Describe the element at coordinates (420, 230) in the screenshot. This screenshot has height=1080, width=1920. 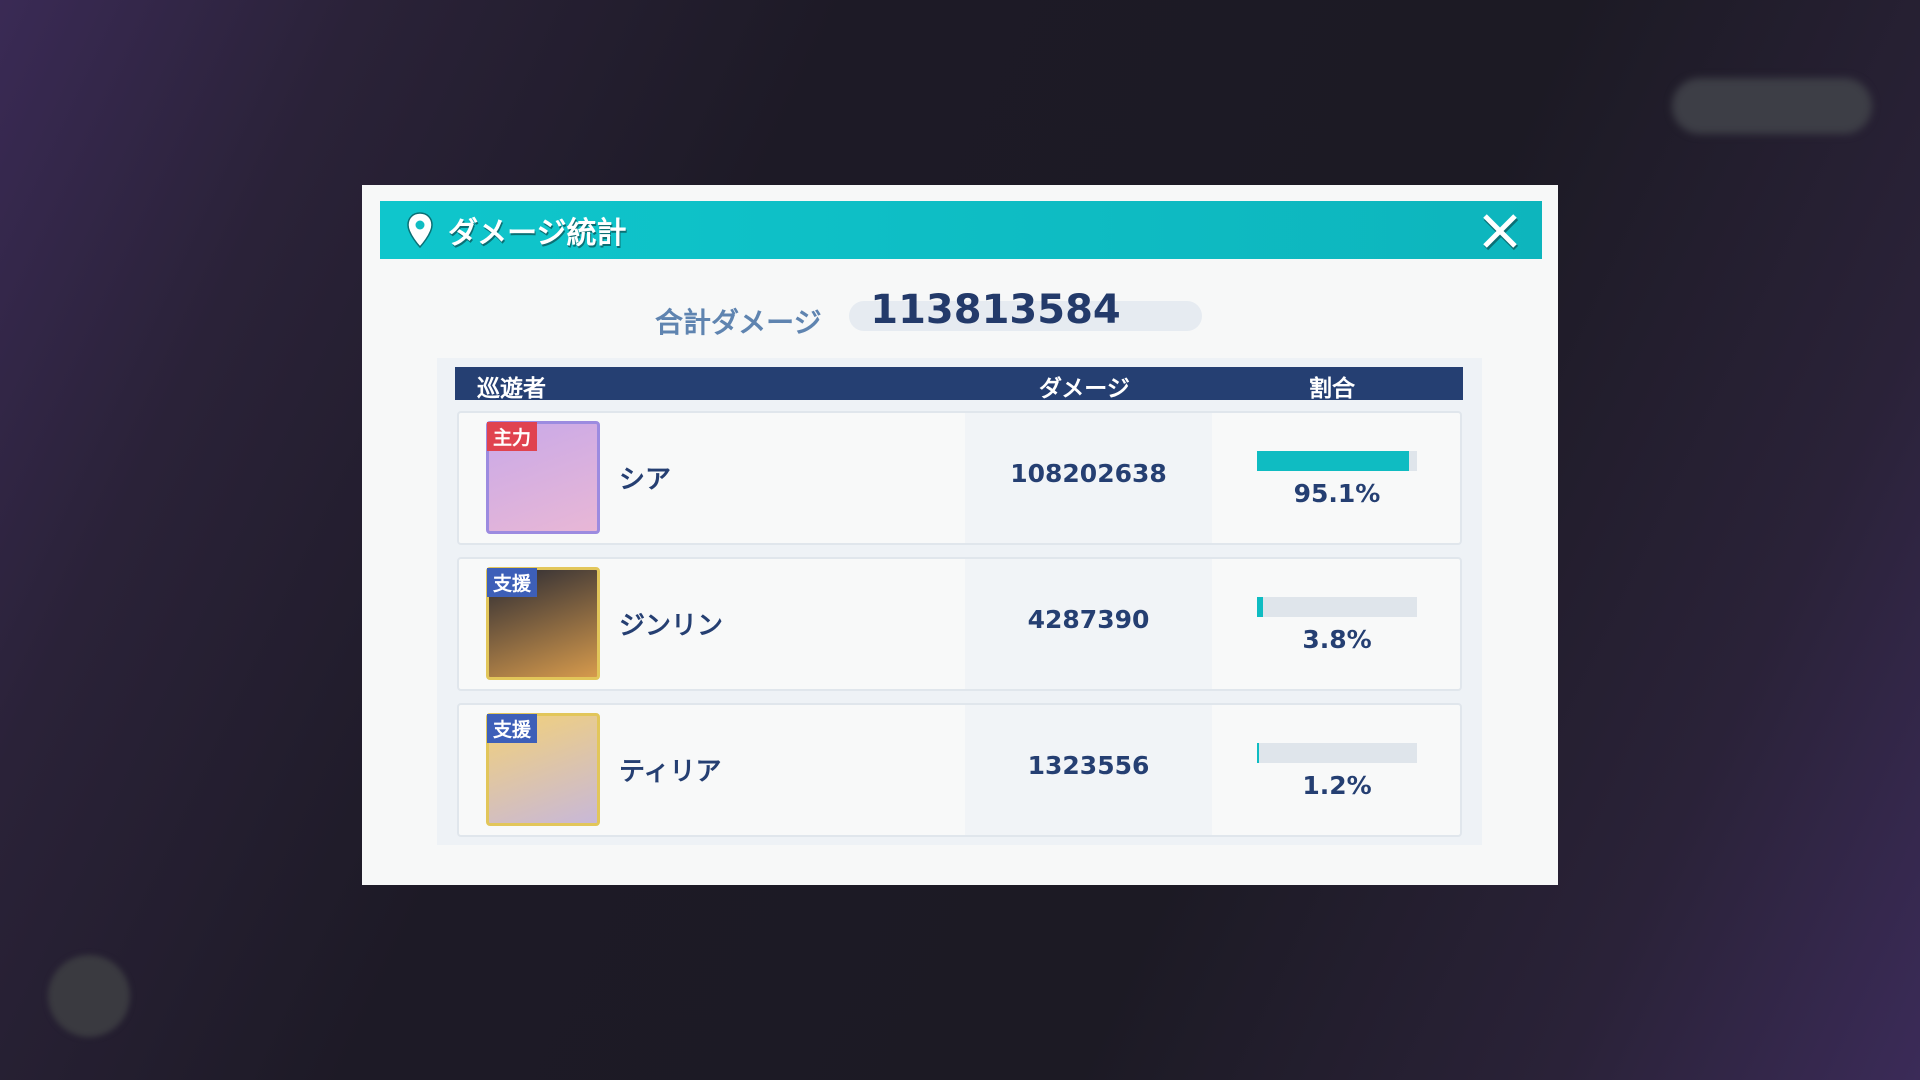
I see `location-pin-icon` at that location.